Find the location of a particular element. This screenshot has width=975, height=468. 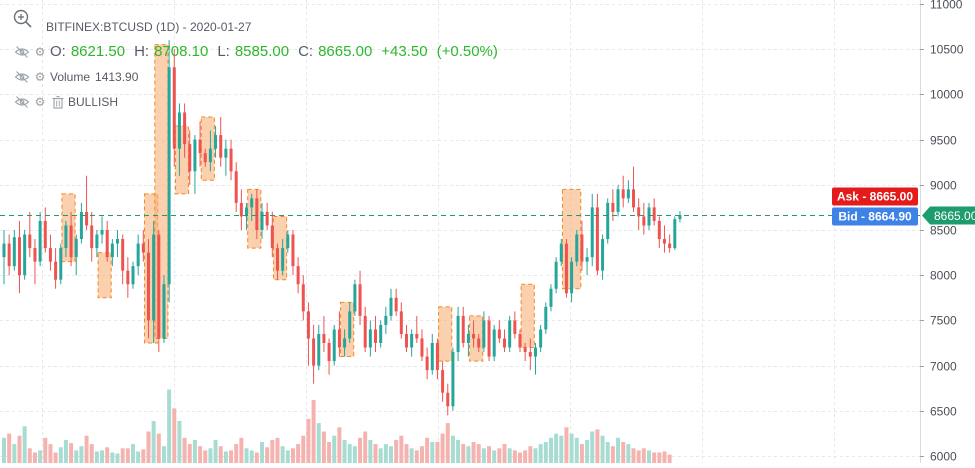

price-tick-label: 9000 is located at coordinates (943, 186).